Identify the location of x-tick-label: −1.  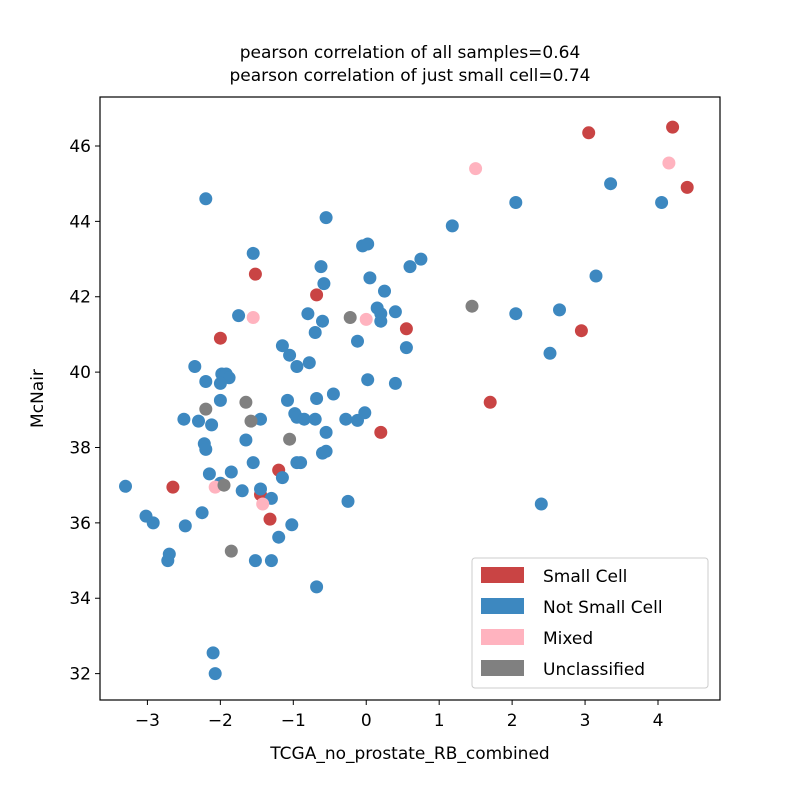
(293, 721).